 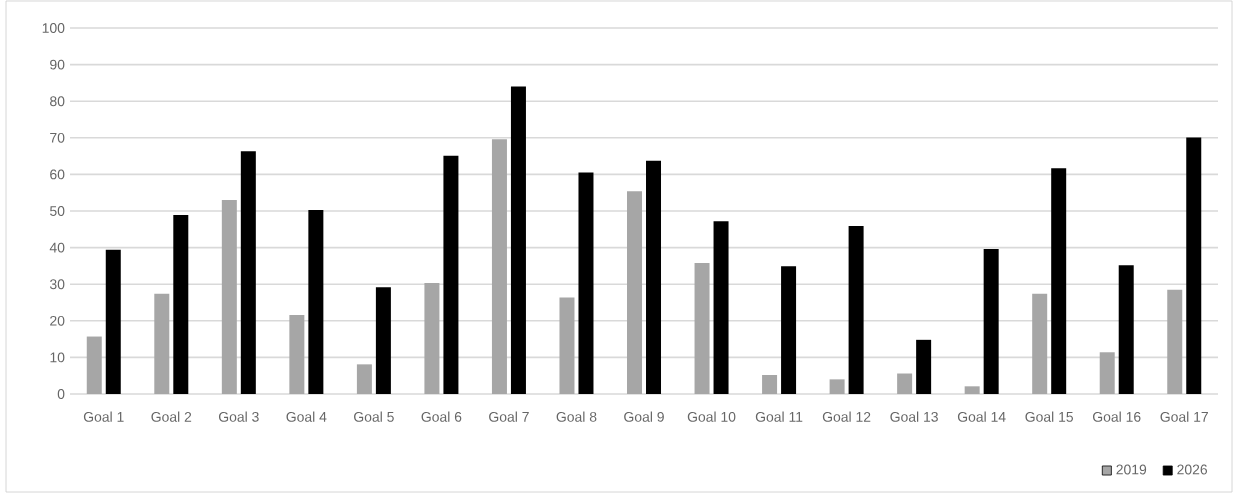 I want to click on x-tick-label: Goal 15, so click(x=1049, y=416).